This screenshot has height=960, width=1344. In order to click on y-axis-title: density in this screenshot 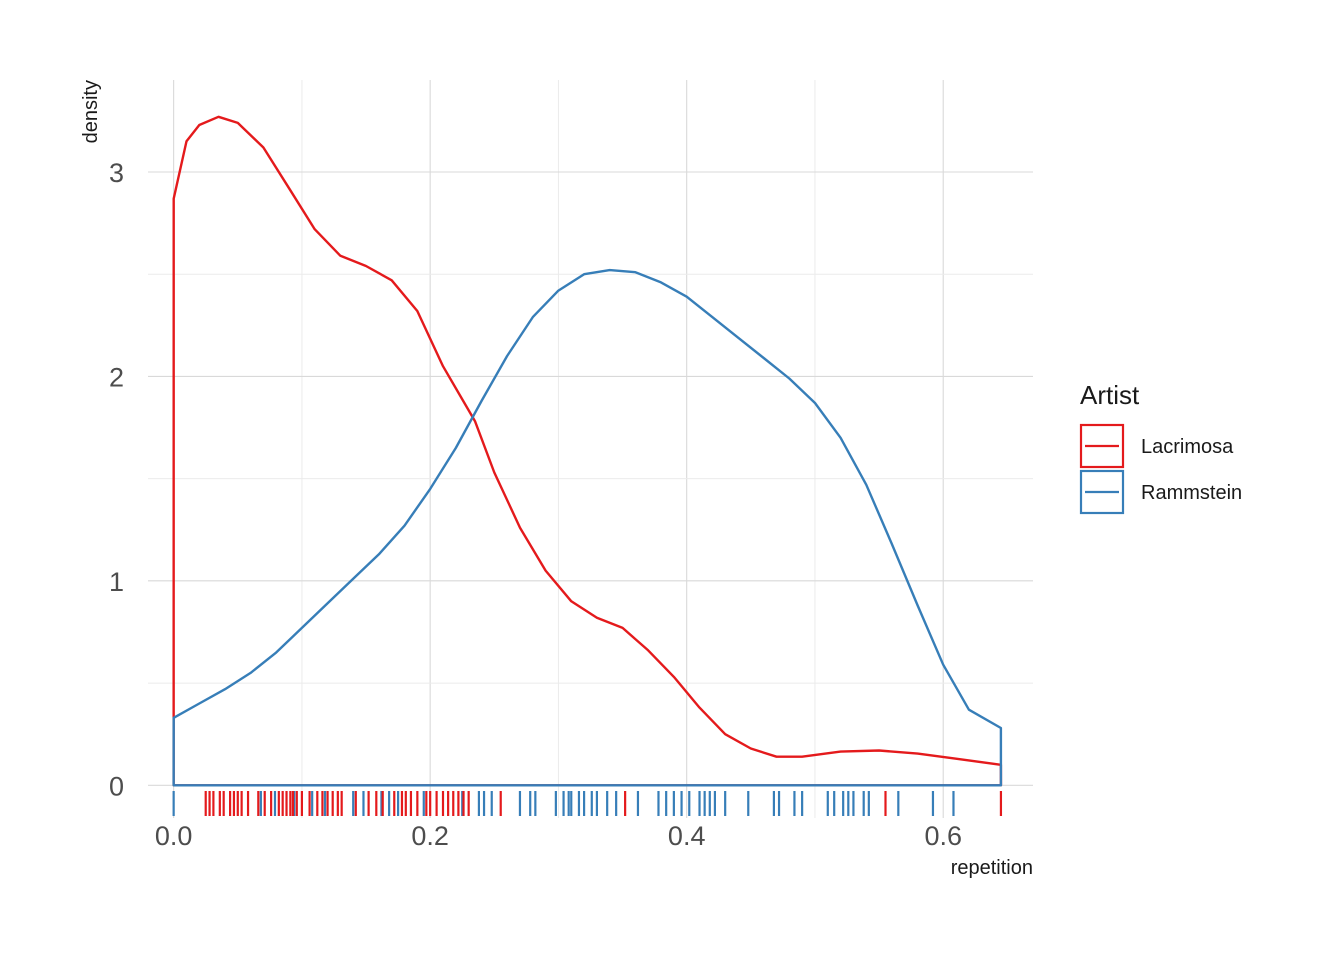, I will do `click(91, 111)`.